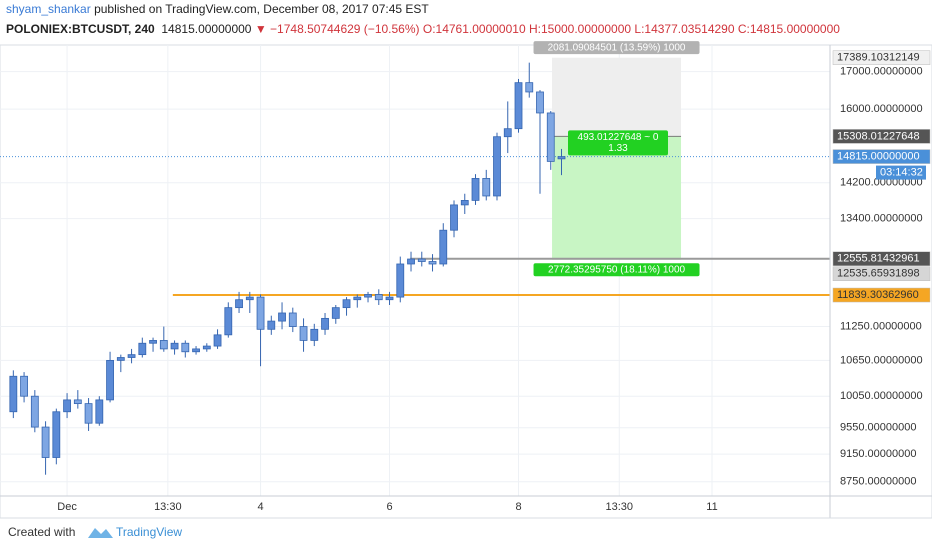  I want to click on author: shyam_shankar, so click(48, 9).